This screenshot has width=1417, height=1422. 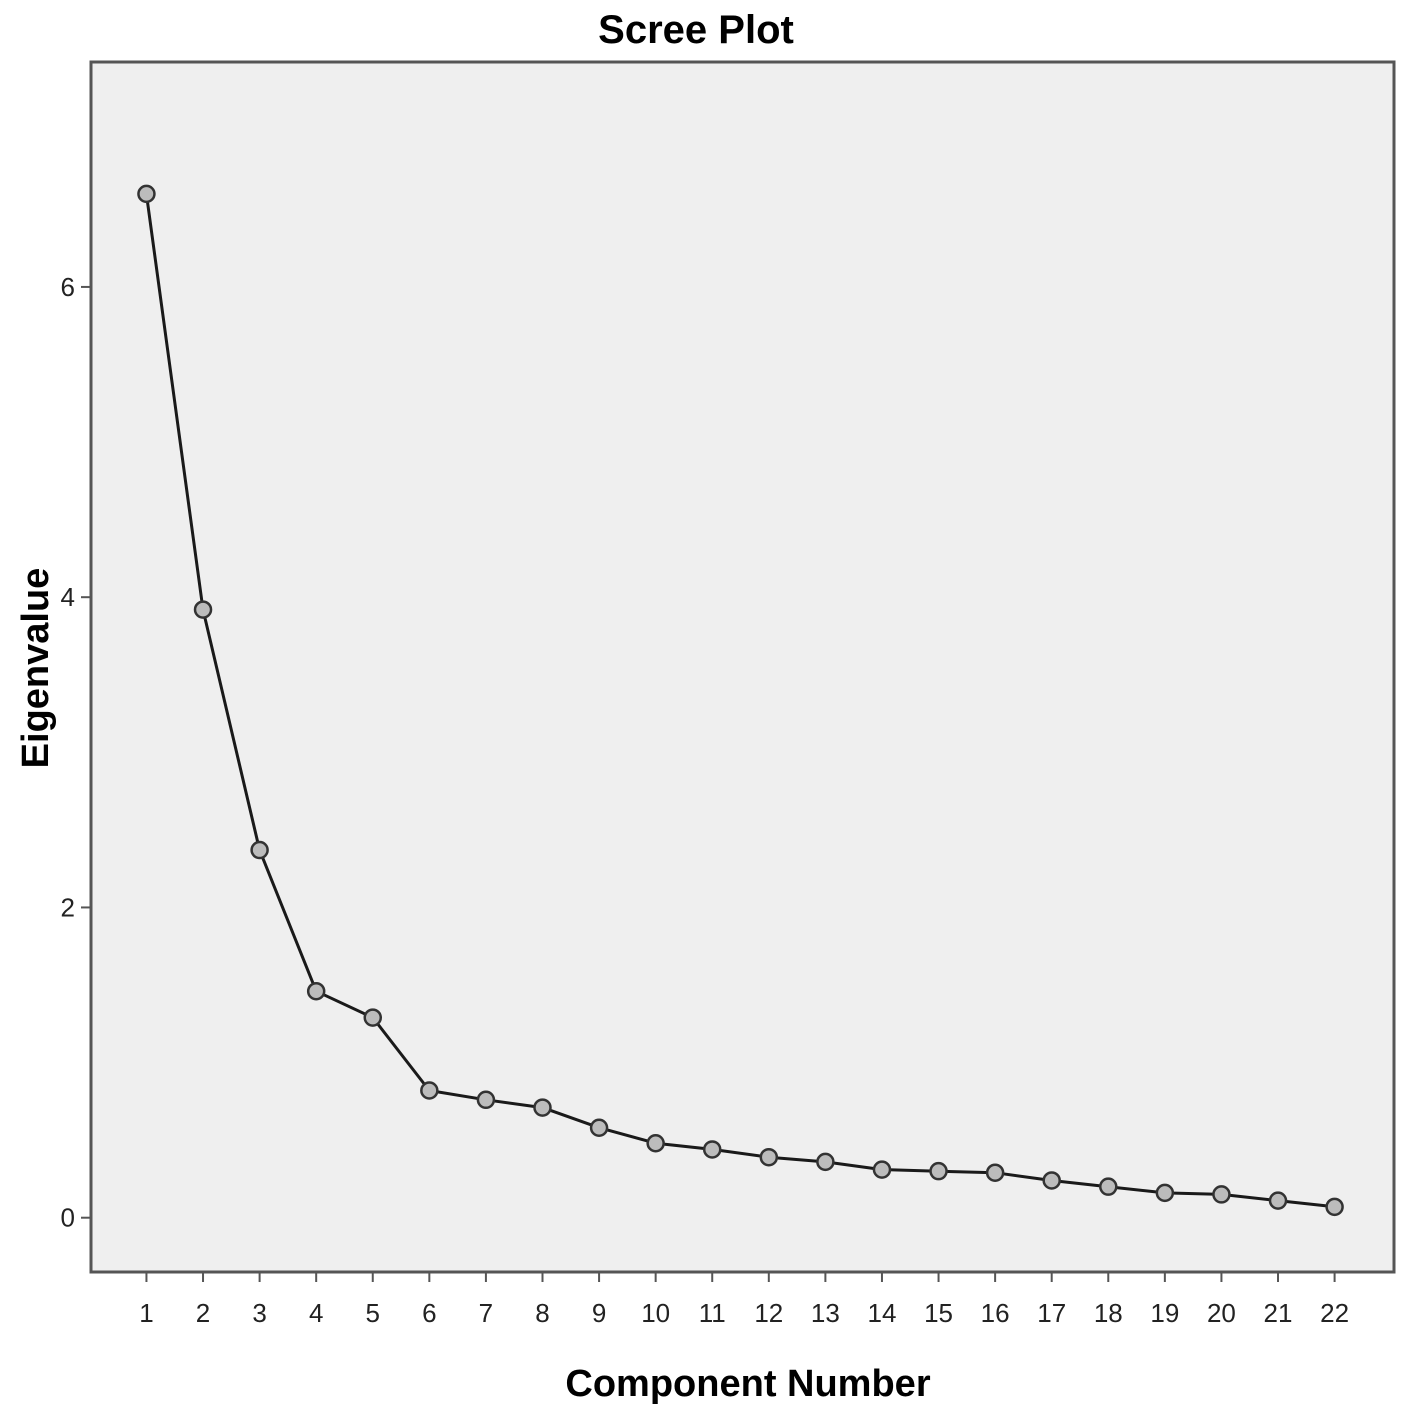 What do you see at coordinates (68, 287) in the screenshot?
I see `y-tick-label: 6` at bounding box center [68, 287].